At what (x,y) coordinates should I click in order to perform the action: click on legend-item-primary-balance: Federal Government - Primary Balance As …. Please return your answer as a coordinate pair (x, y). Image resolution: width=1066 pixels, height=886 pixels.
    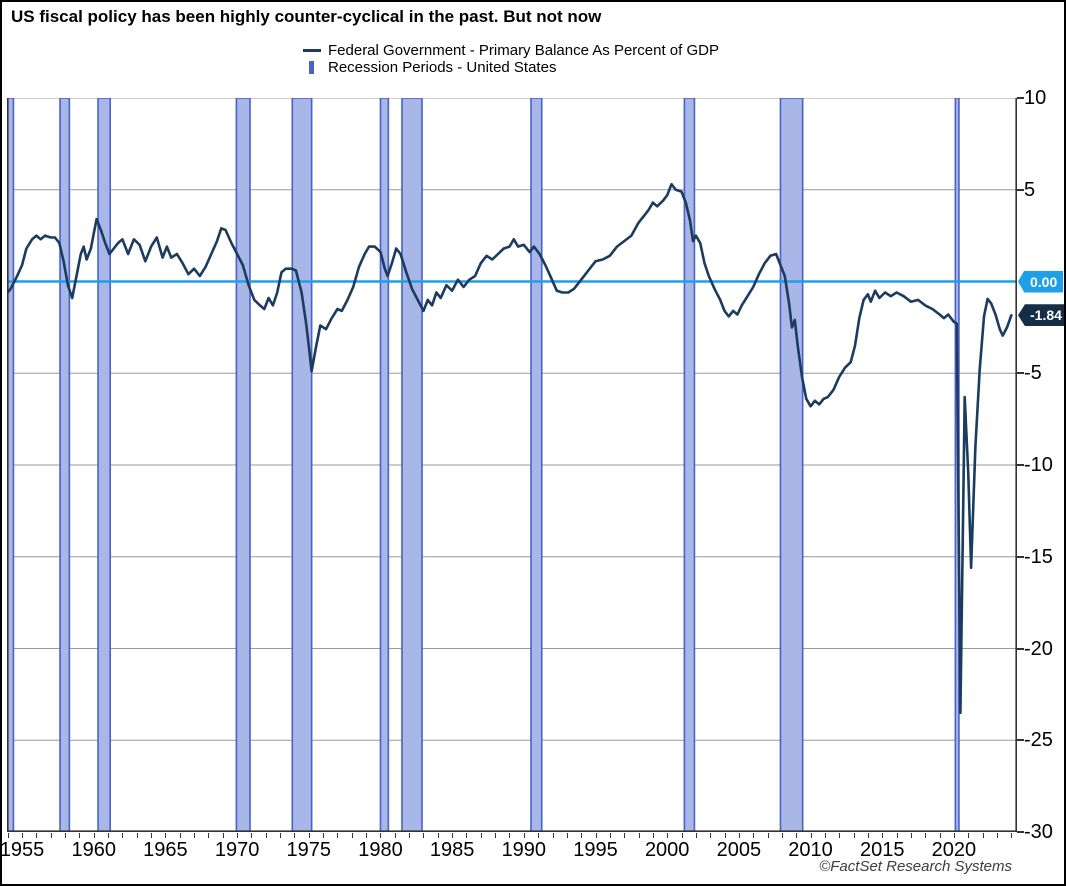
    Looking at the image, I should click on (511, 50).